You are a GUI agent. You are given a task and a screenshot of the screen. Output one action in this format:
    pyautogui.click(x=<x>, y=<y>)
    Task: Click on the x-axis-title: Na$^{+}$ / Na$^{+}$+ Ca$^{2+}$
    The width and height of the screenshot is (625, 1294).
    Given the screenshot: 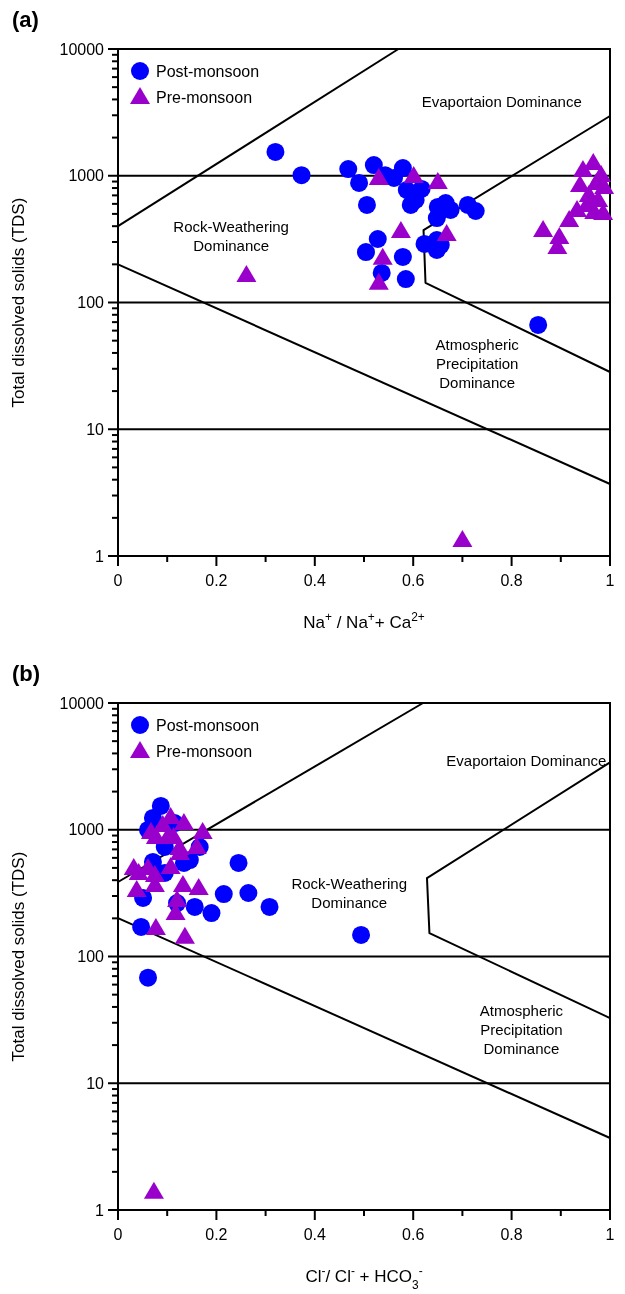 What is the action you would take?
    pyautogui.click(x=364, y=621)
    